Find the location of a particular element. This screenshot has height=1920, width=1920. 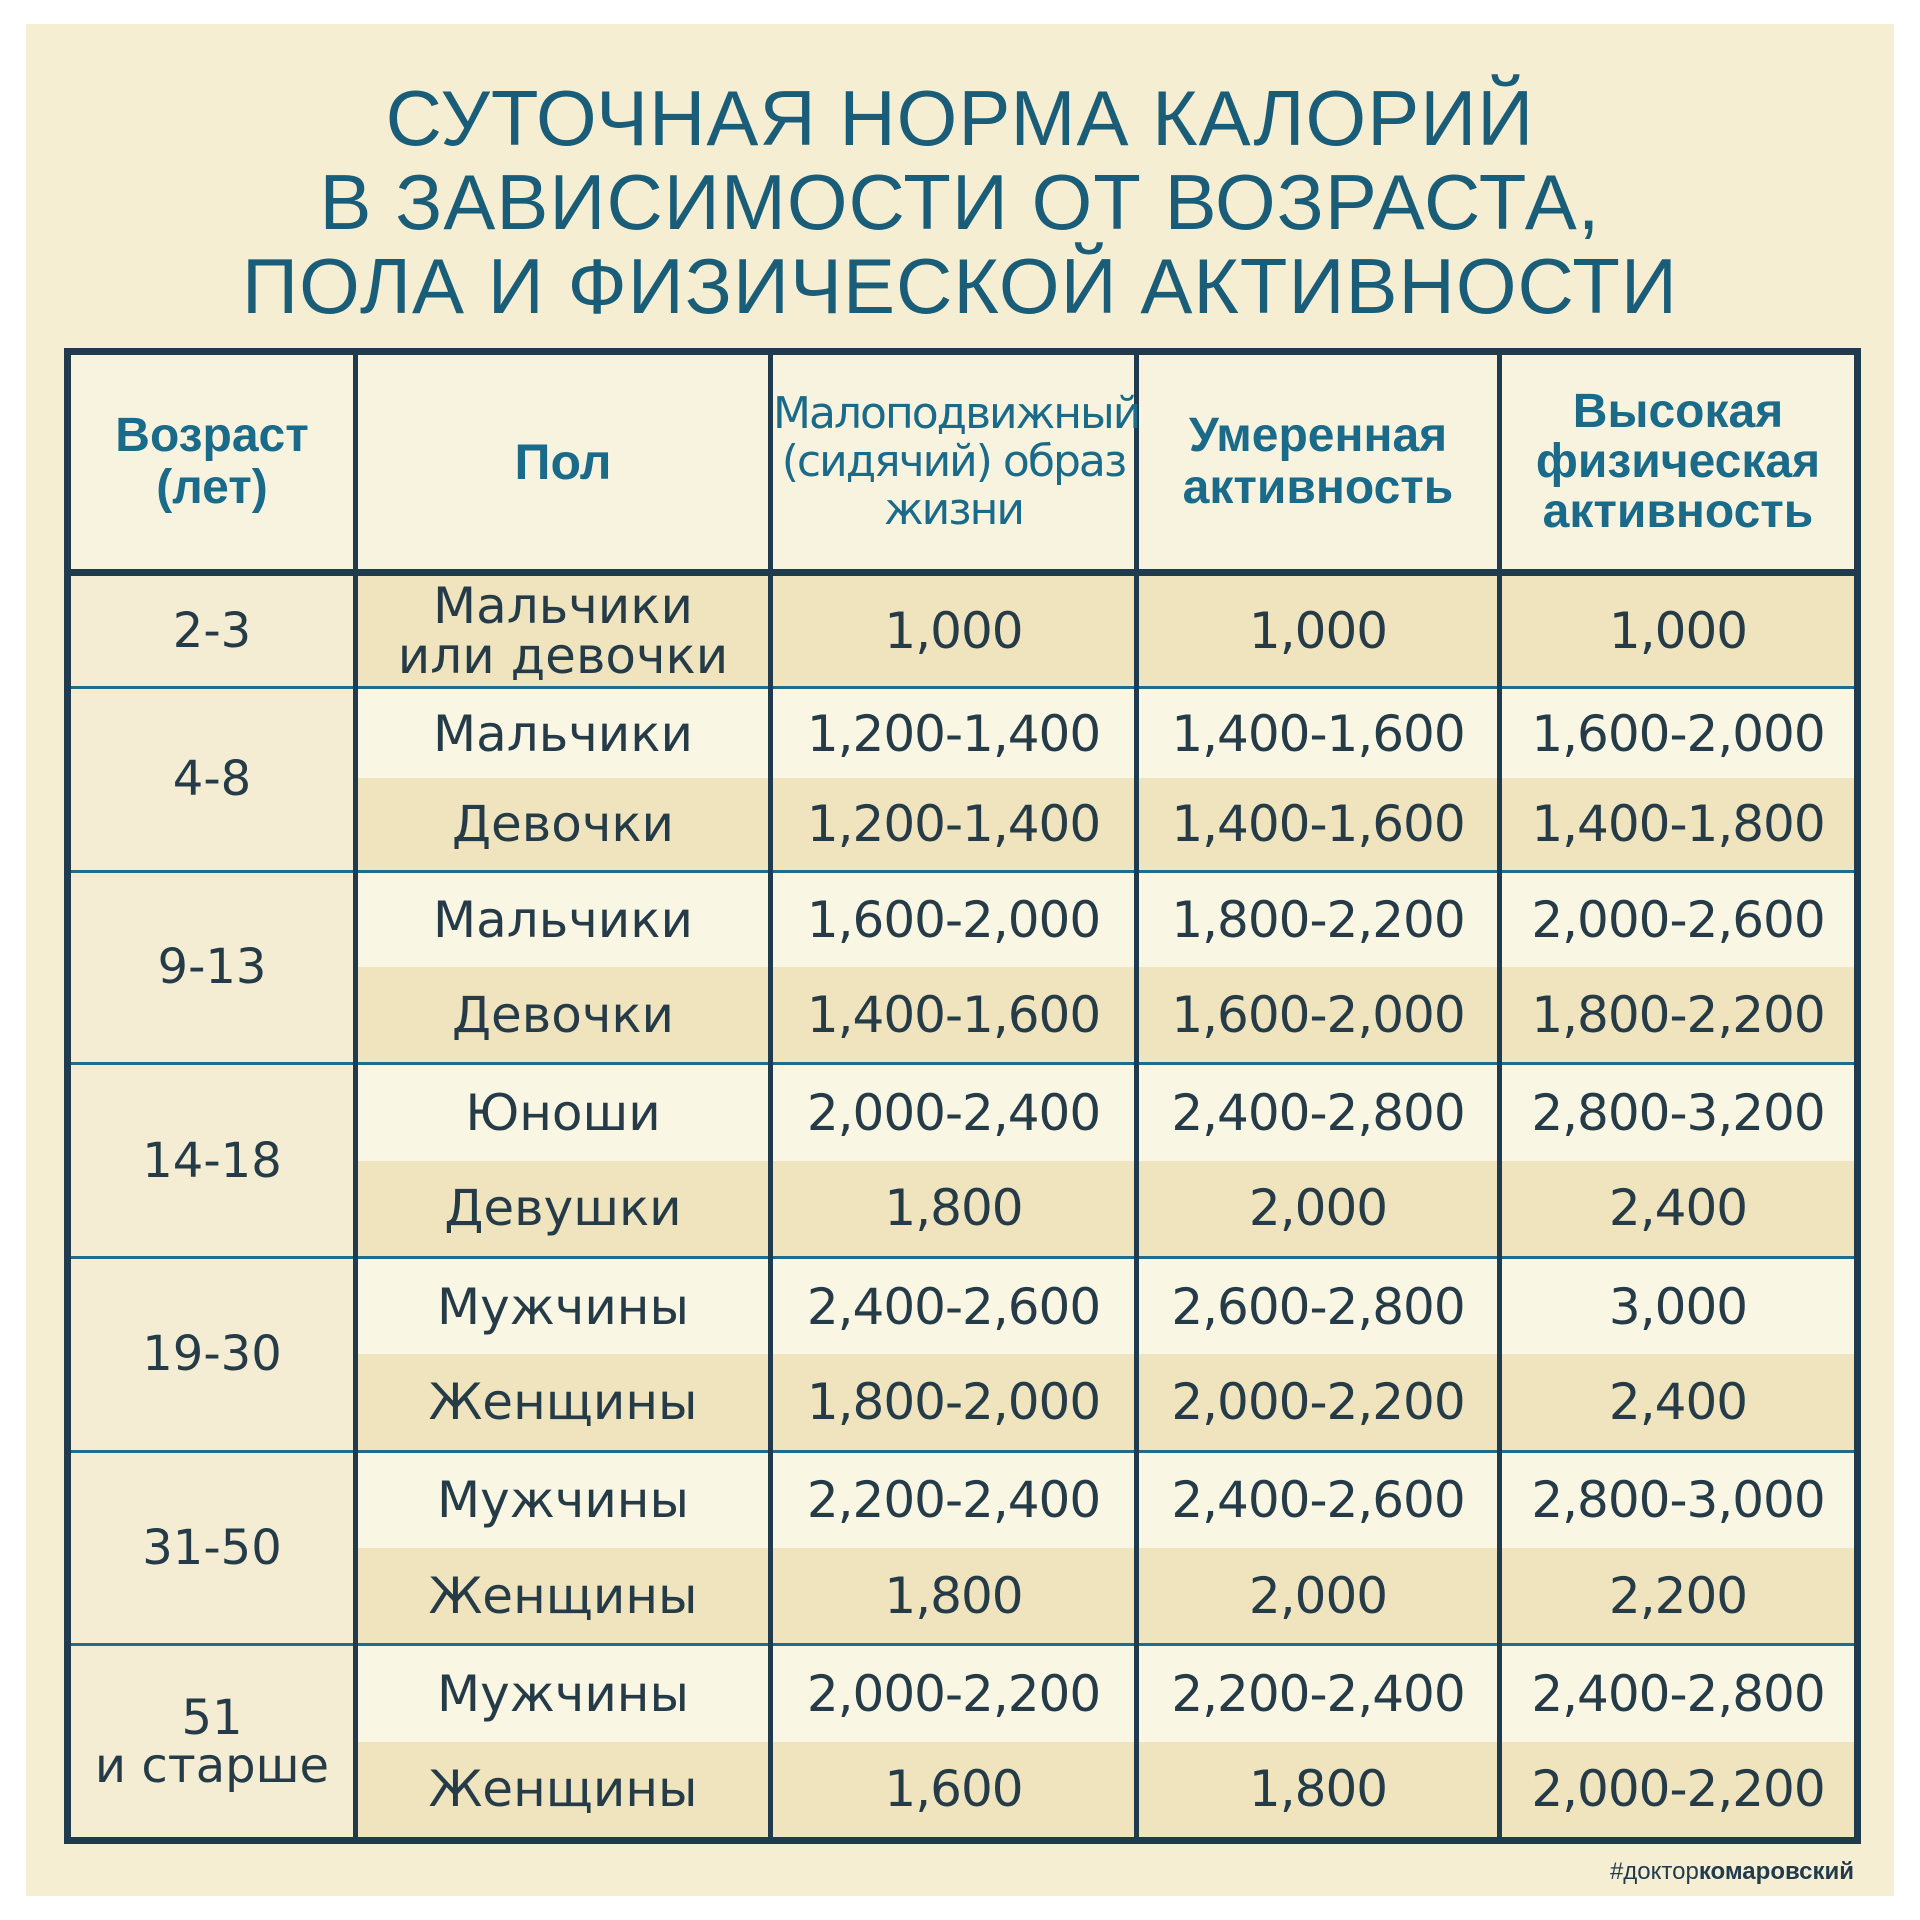

age-cell: 31-50 is located at coordinates (211, 1549).